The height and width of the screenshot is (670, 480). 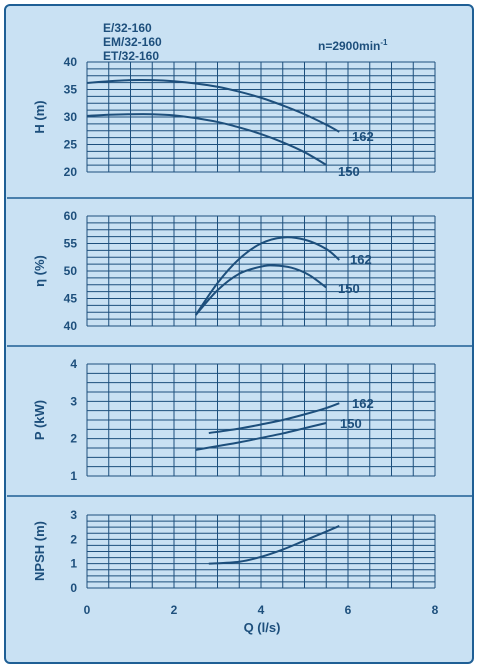 I want to click on header: E/32-160 EM/32-160 ET/32-160 n=2900min-1, so click(x=245, y=42).